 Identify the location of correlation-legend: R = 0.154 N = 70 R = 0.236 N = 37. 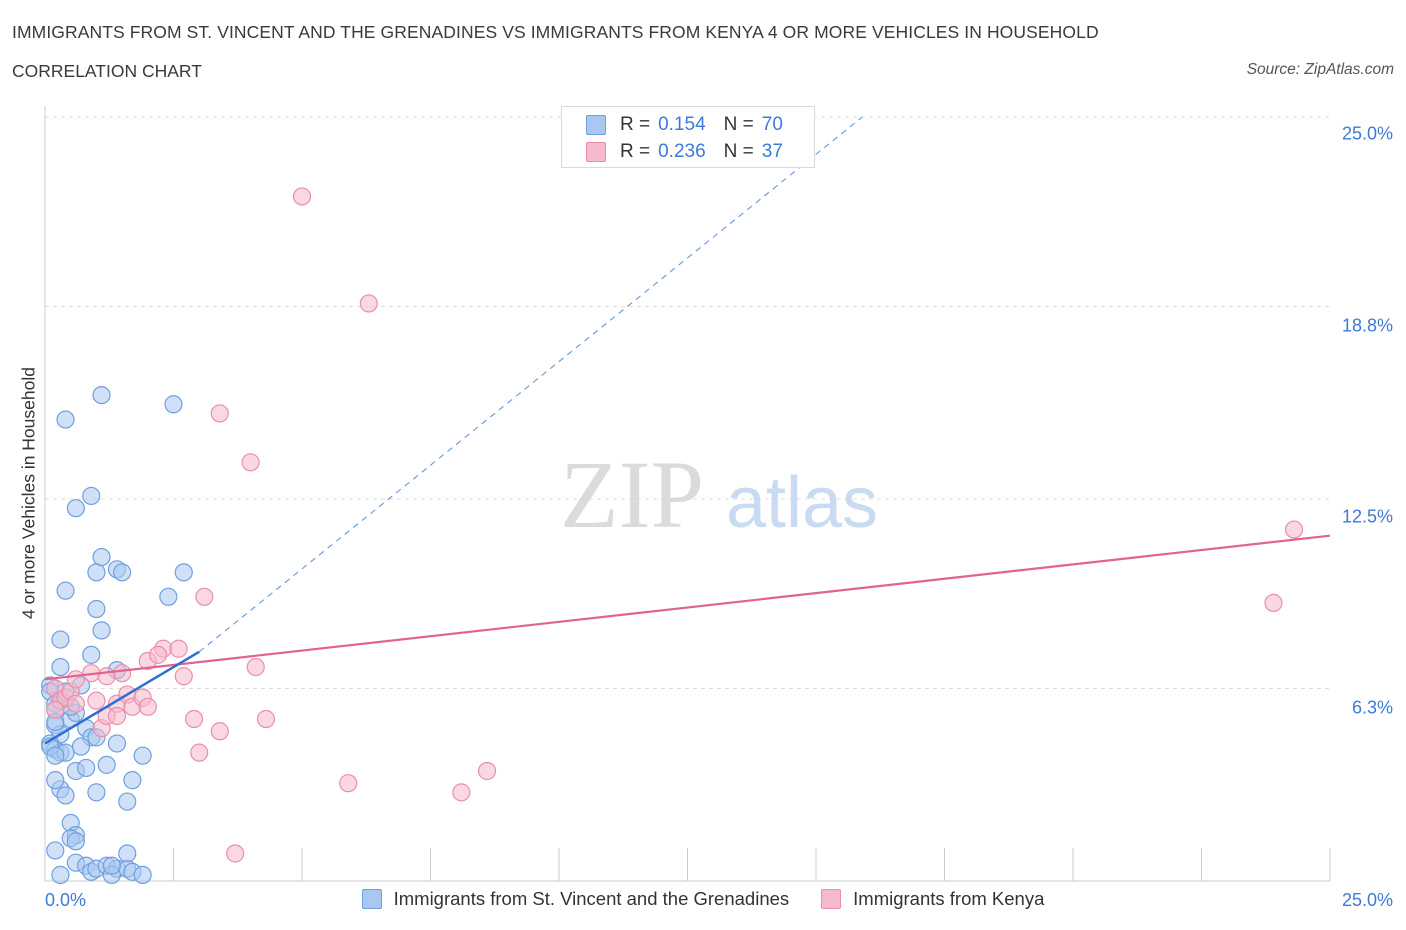
(688, 137).